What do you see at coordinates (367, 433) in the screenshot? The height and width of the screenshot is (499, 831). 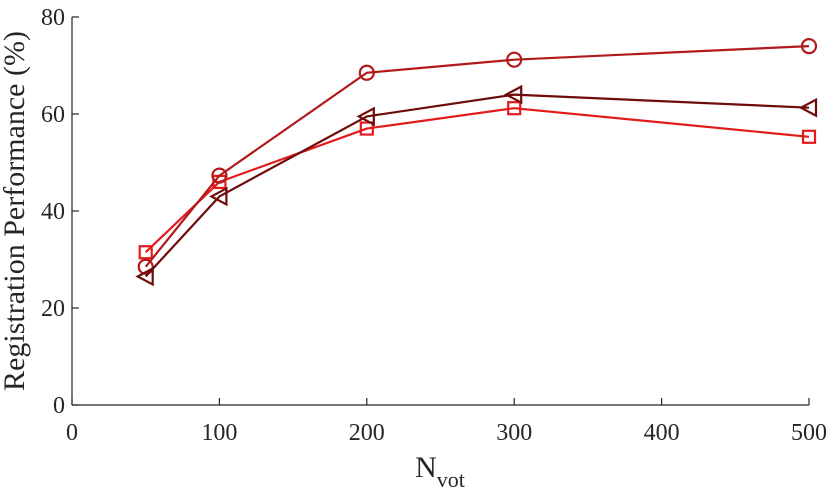 I see `x-tick-label: 200` at bounding box center [367, 433].